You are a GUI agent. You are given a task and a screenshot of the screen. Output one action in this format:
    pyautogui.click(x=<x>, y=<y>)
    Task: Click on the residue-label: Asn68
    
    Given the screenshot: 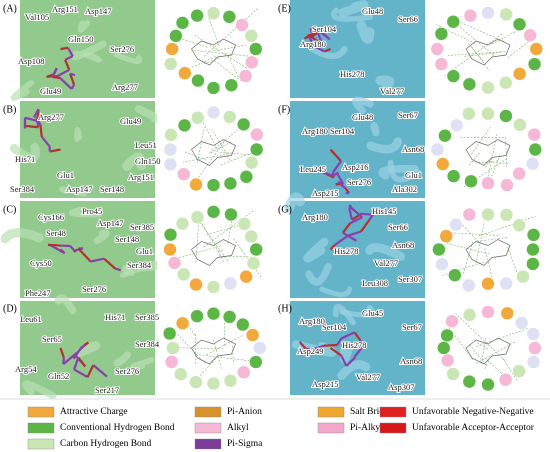 What is the action you would take?
    pyautogui.click(x=413, y=149)
    